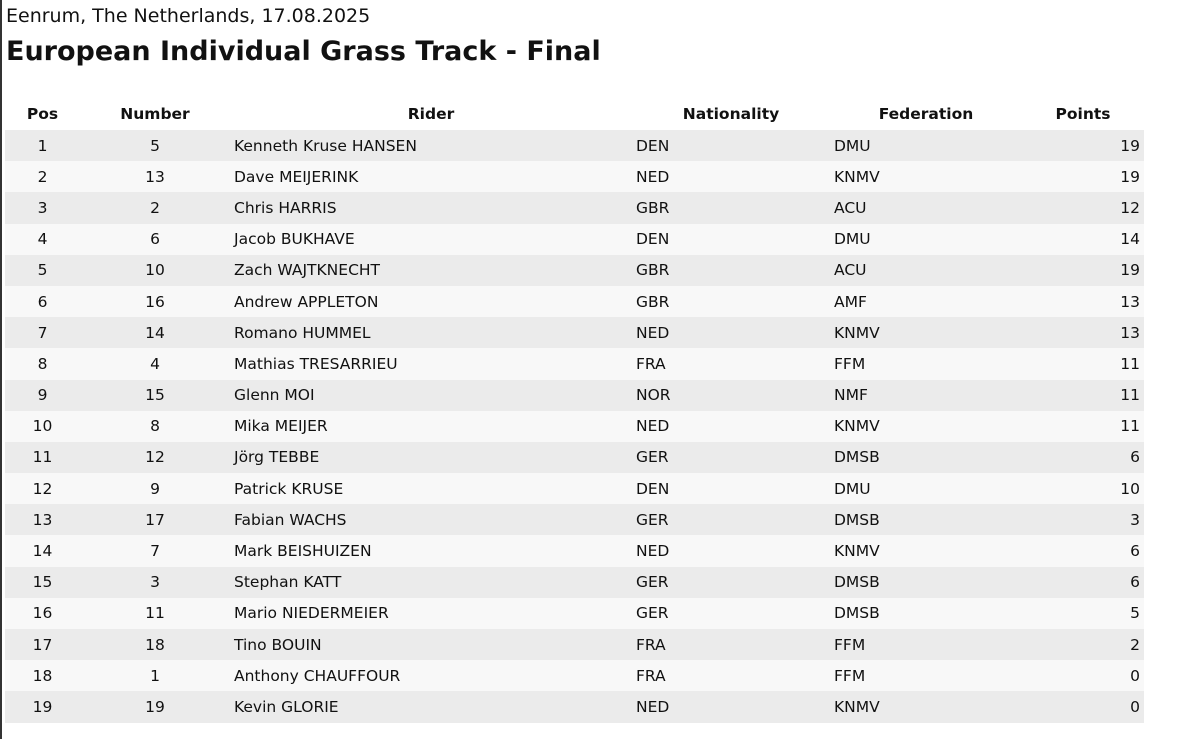  Describe the element at coordinates (155, 426) in the screenshot. I see `table-cell: 8` at that location.